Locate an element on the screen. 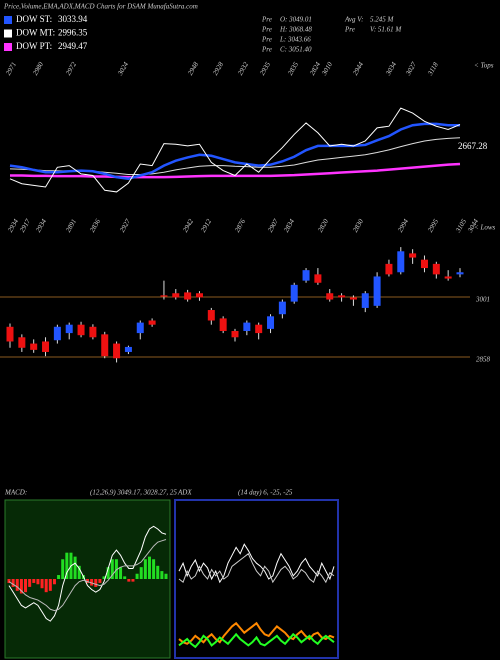 The image size is (500, 660). close-line is located at coordinates (235, 150).